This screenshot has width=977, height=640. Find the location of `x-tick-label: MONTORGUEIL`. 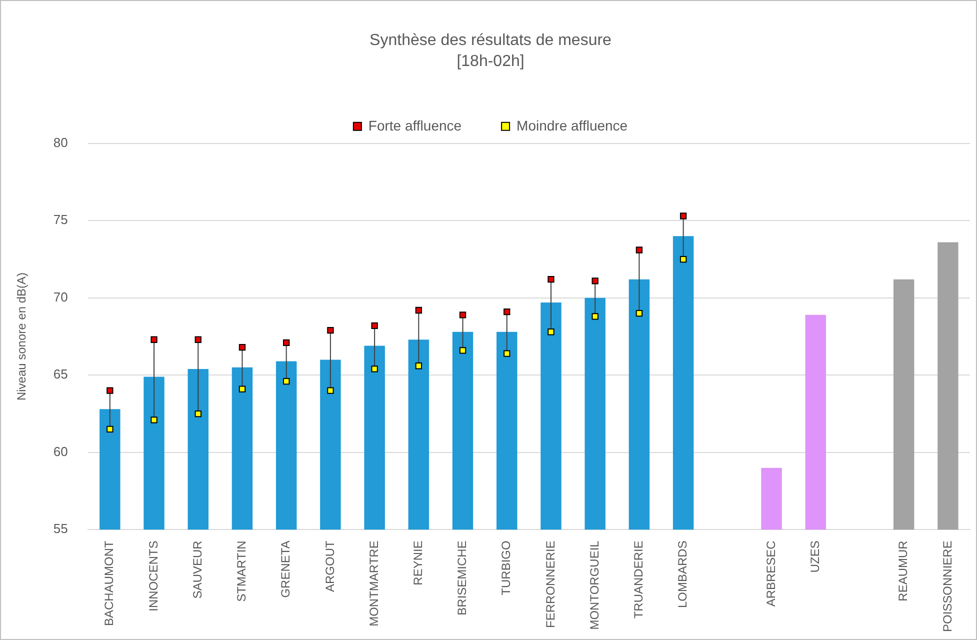

x-tick-label: MONTORGUEIL is located at coordinates (594, 585).